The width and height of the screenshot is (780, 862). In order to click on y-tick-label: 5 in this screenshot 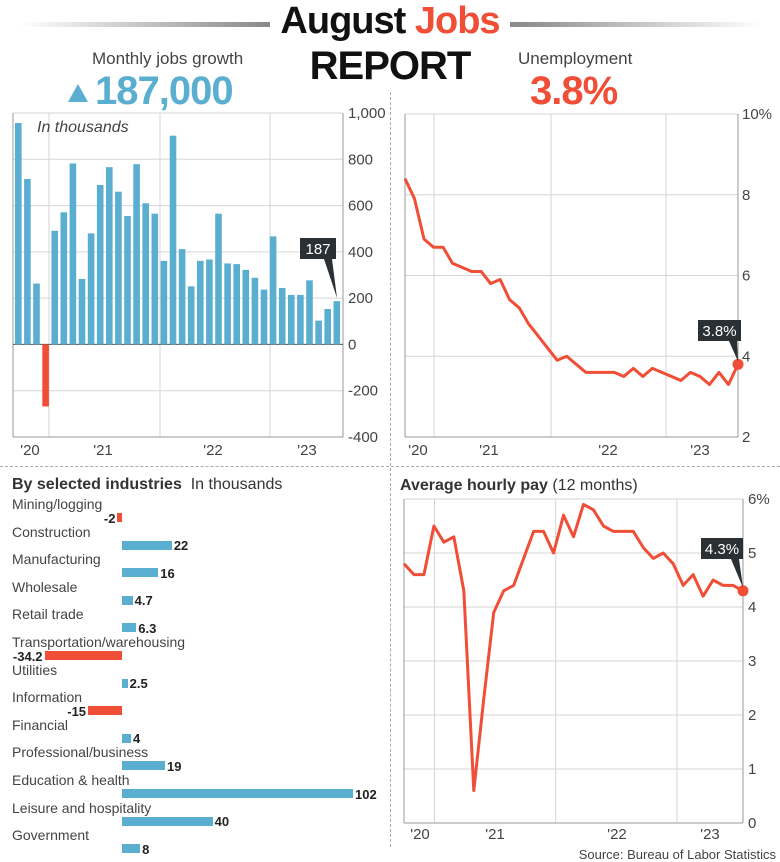, I will do `click(752, 553)`.